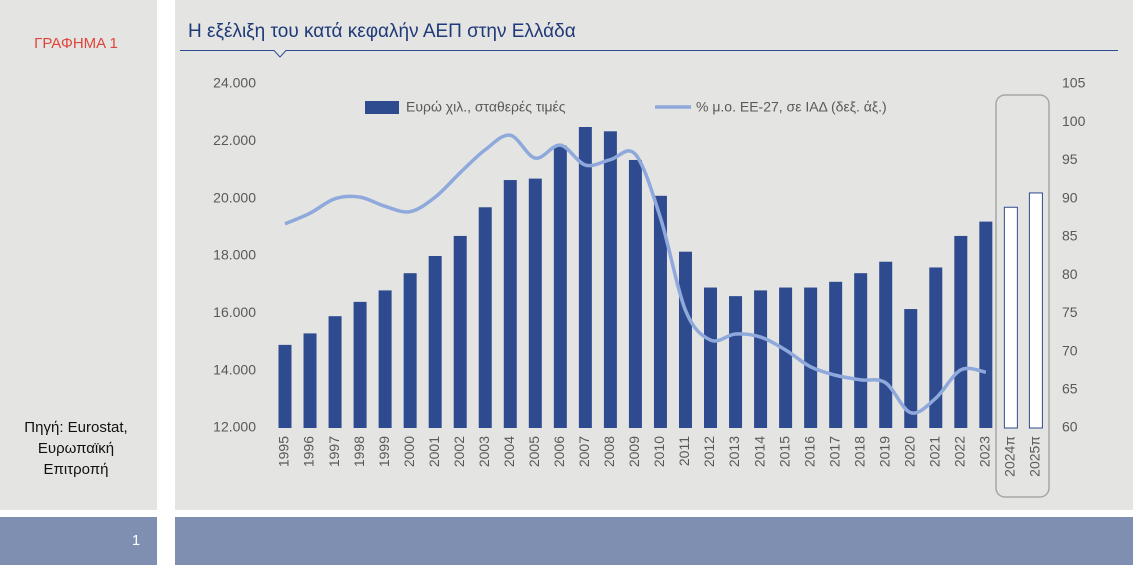 The height and width of the screenshot is (565, 1138). Describe the element at coordinates (75, 427) in the screenshot. I see `source: Πηγή: Eurostat,` at that location.